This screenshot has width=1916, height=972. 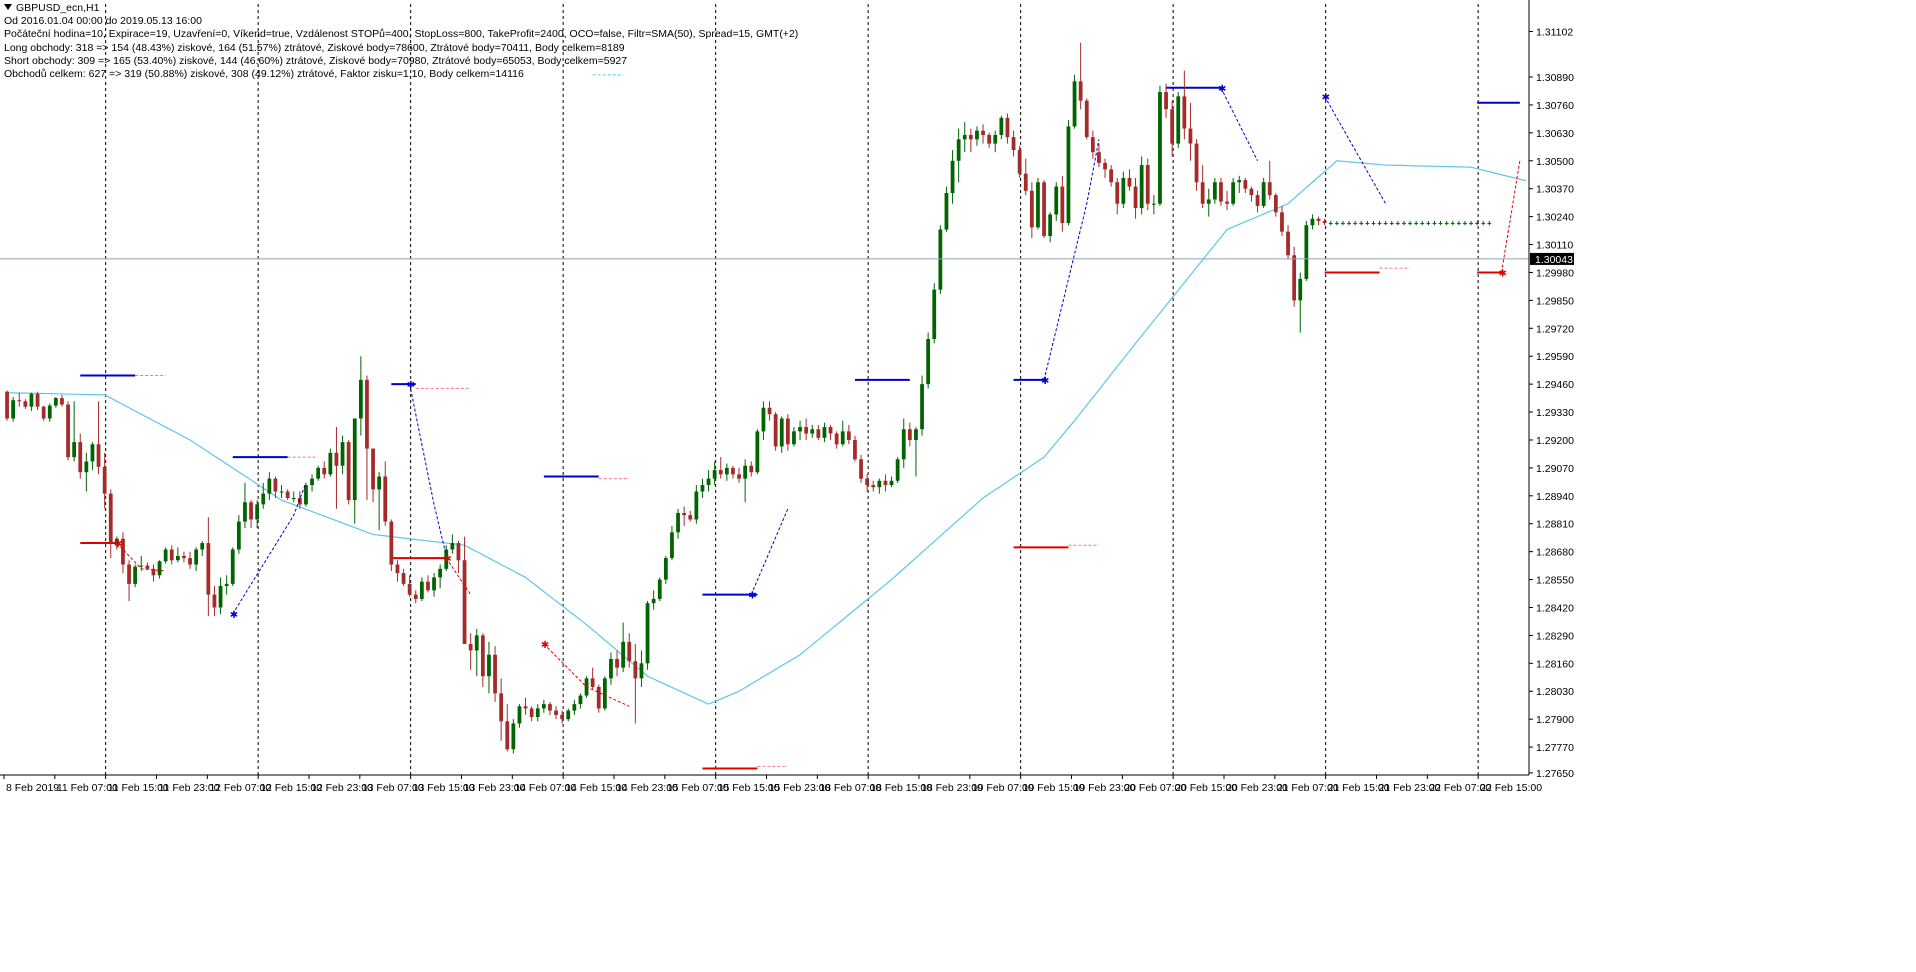 What do you see at coordinates (1355, 150) in the screenshot?
I see `buy-trade-path` at bounding box center [1355, 150].